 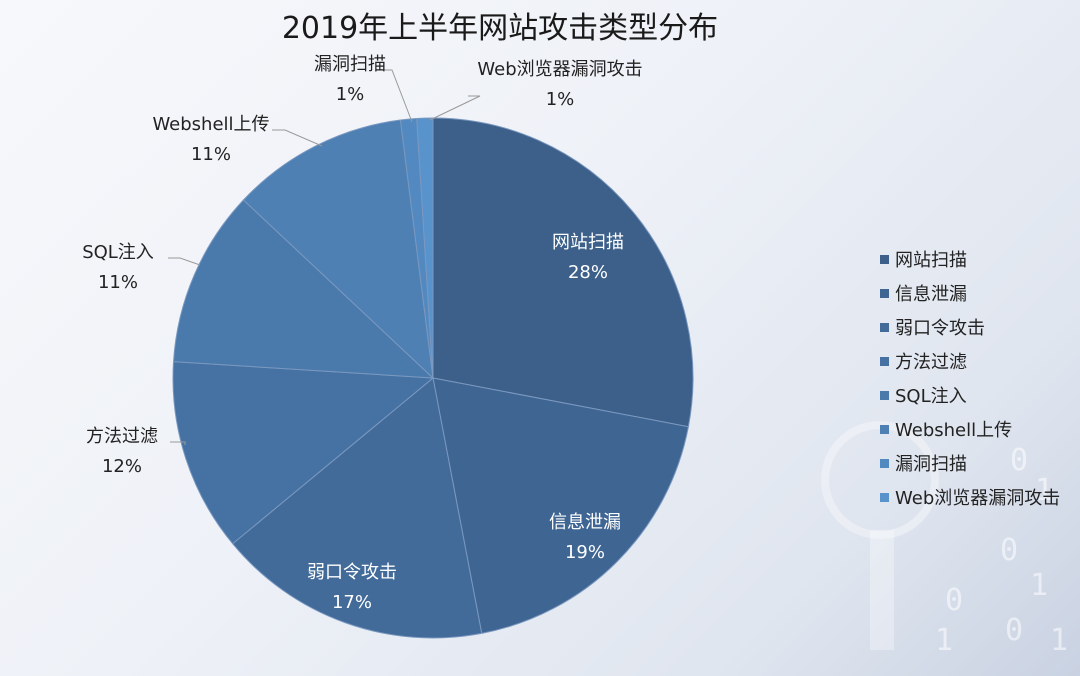 I want to click on chart-title: 2019年上半年网站攻击类型分布, so click(x=500, y=28).